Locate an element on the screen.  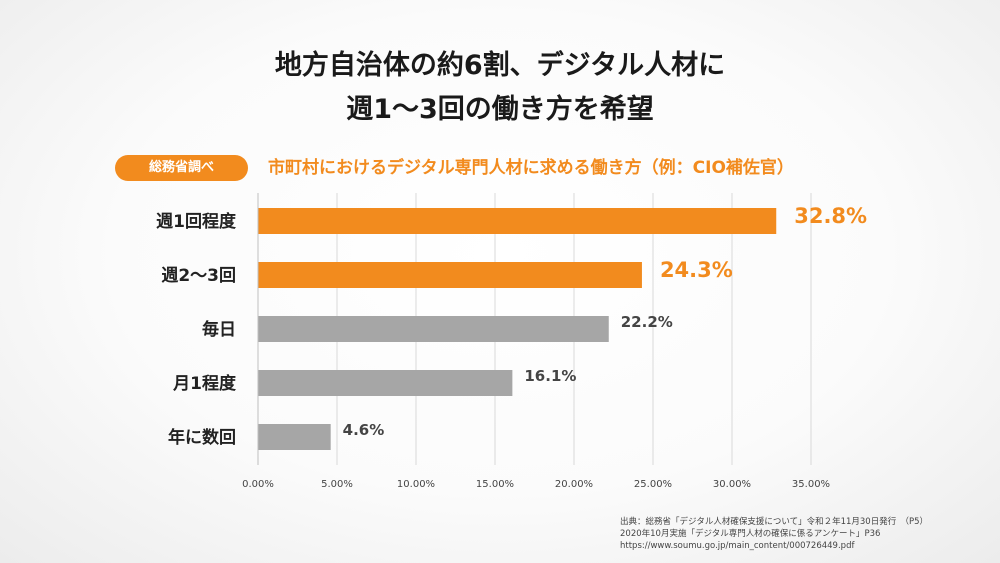
category-label-0: 週1回程度 is located at coordinates (196, 221).